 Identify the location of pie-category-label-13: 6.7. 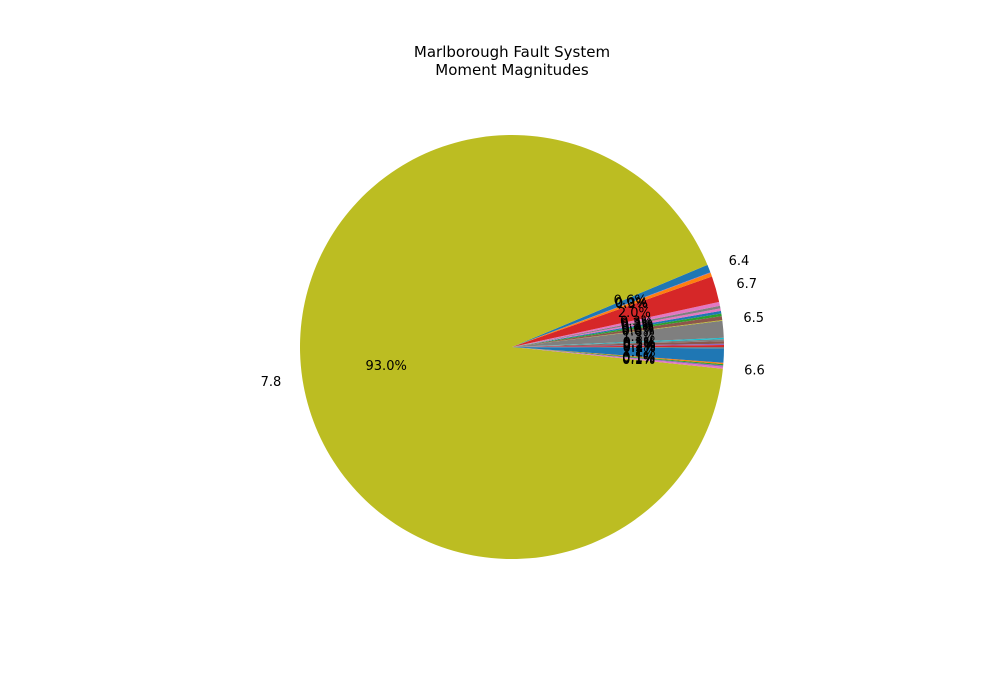
(746, 284).